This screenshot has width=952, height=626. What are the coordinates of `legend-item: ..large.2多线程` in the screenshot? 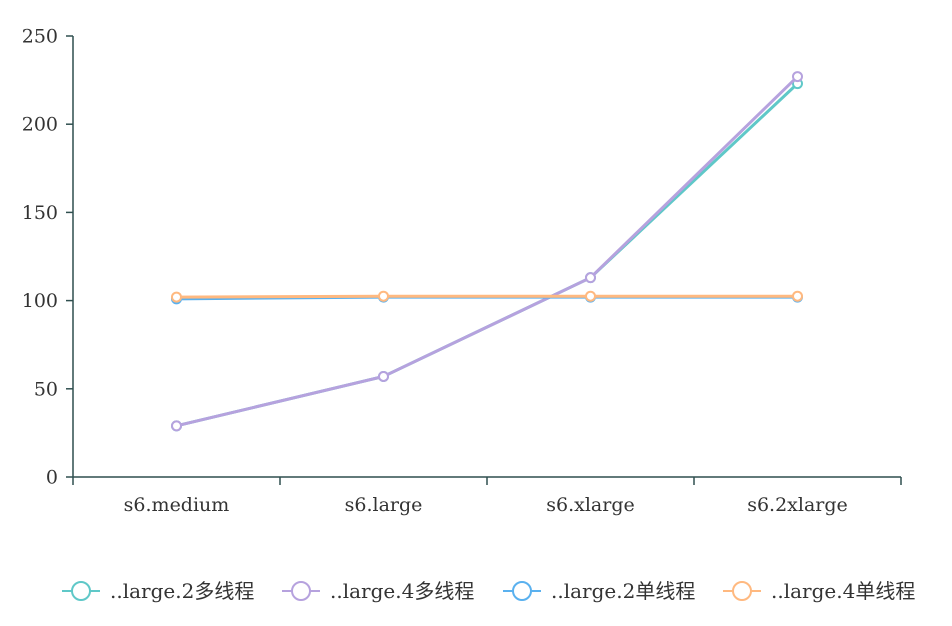 It's located at (158, 591).